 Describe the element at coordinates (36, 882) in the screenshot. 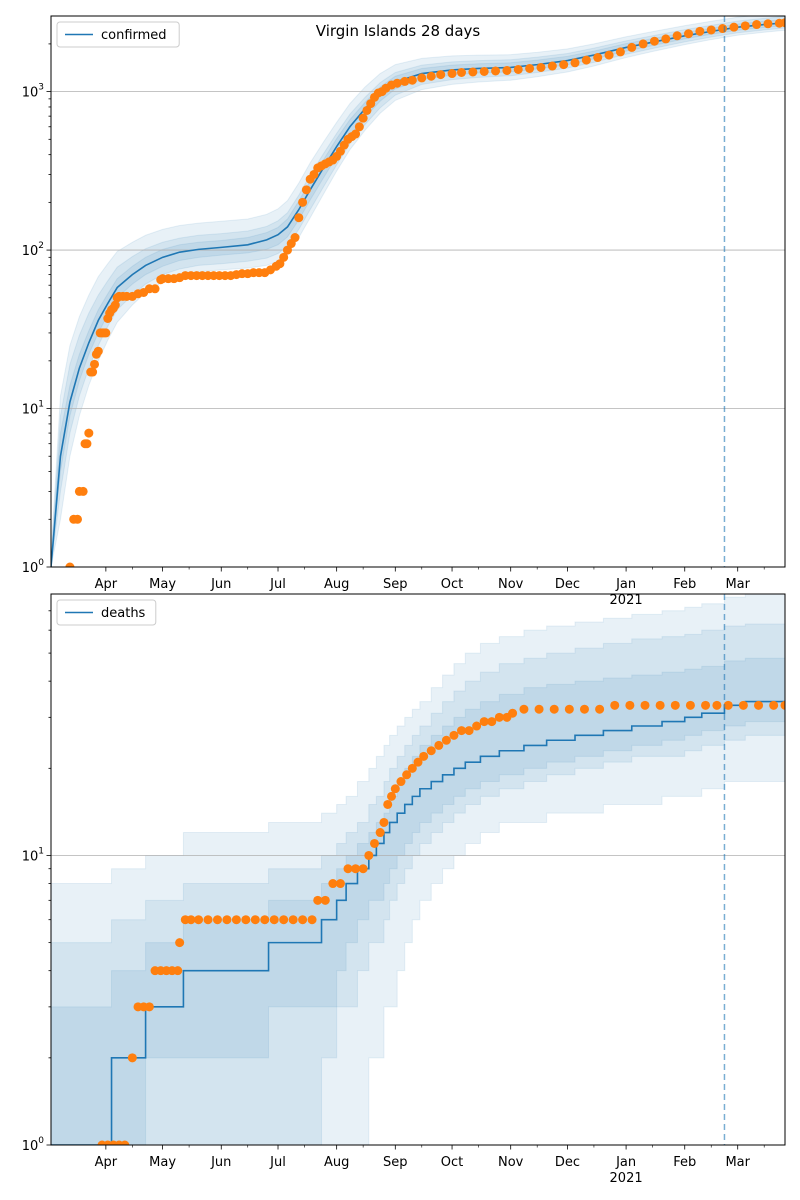

I see `deaths-y-ticks: 10⁰ 10¹` at that location.